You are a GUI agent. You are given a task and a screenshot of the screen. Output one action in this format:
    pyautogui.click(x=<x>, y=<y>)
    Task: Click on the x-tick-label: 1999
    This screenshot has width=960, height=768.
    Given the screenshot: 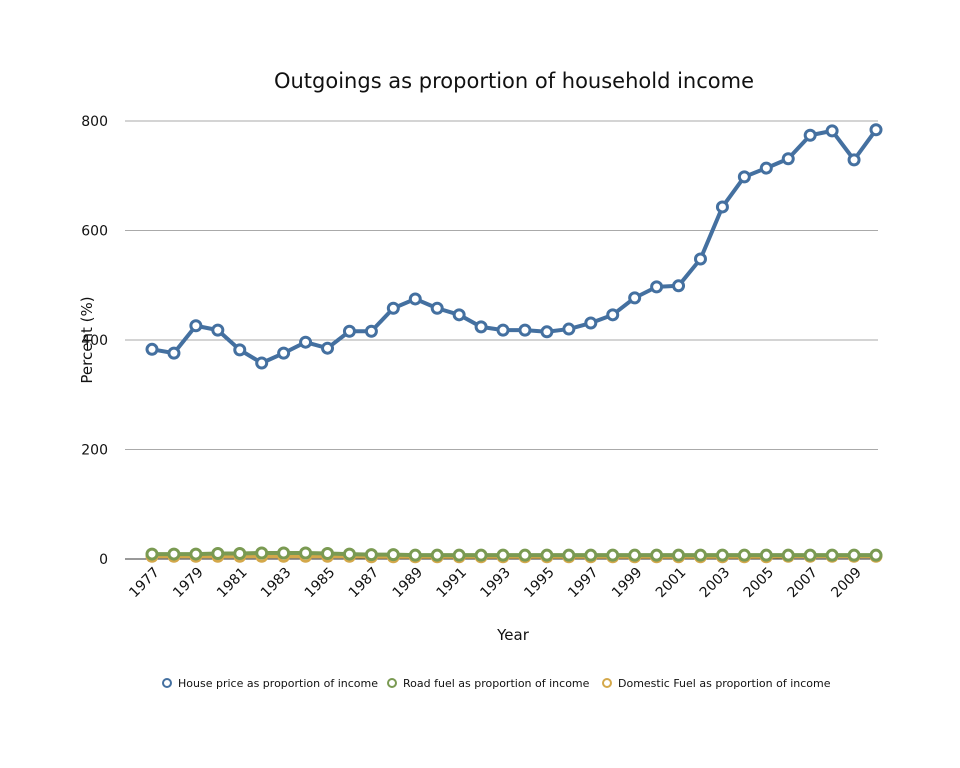 What is the action you would take?
    pyautogui.click(x=627, y=583)
    